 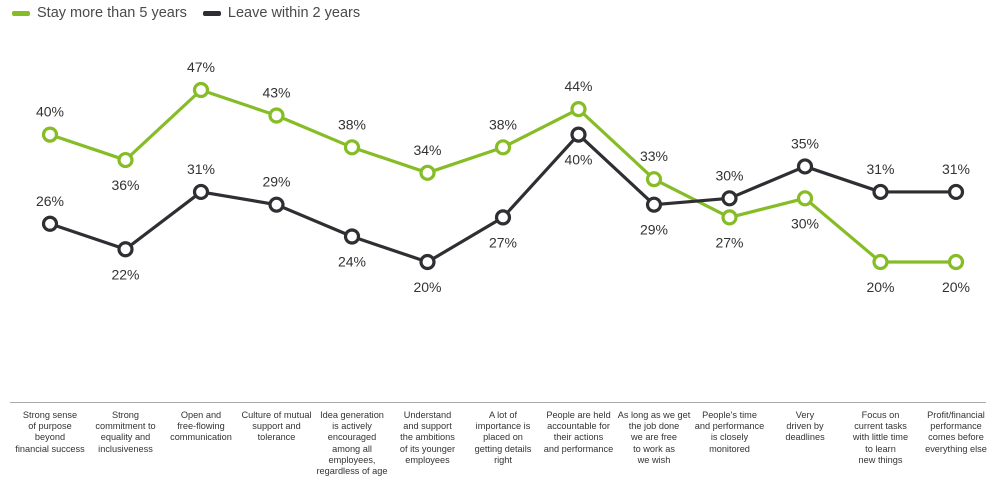 What do you see at coordinates (956, 426) in the screenshot?
I see `x-tick-label-line: performance` at bounding box center [956, 426].